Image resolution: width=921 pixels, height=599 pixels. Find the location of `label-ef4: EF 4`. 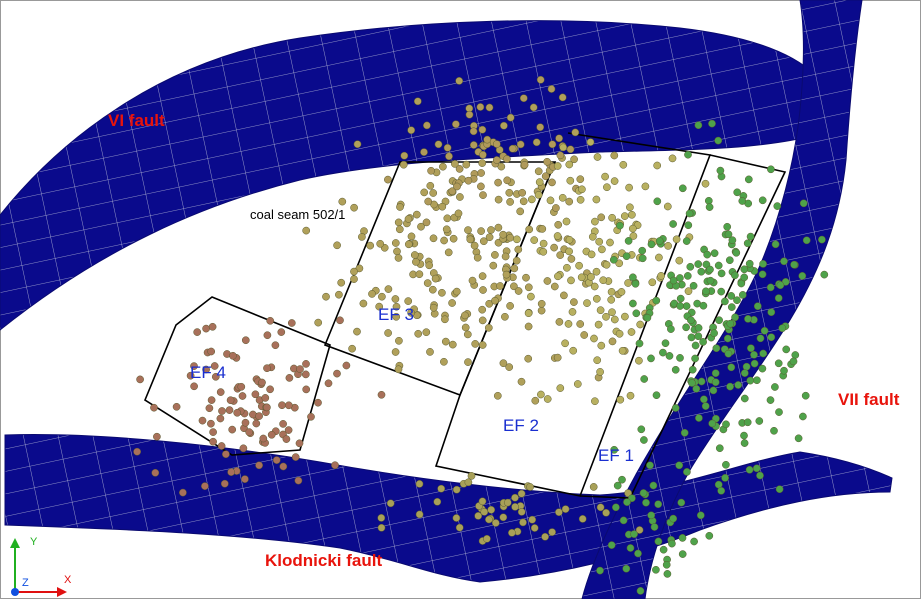

label-ef4: EF 4 is located at coordinates (208, 372).